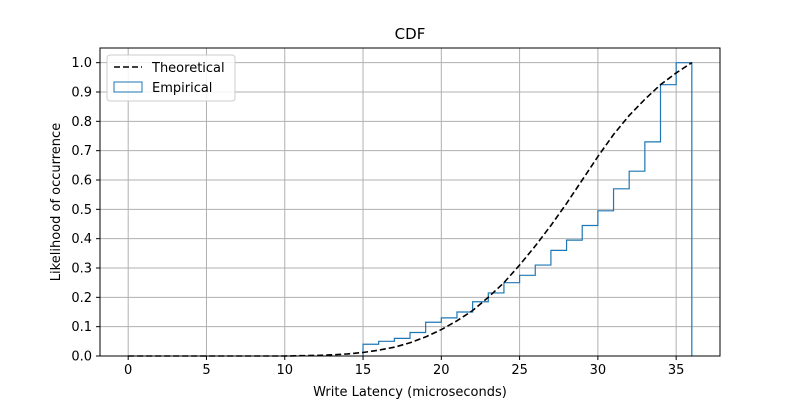 The image size is (800, 400). I want to click on y-tick-label: 0.6, so click(81, 181).